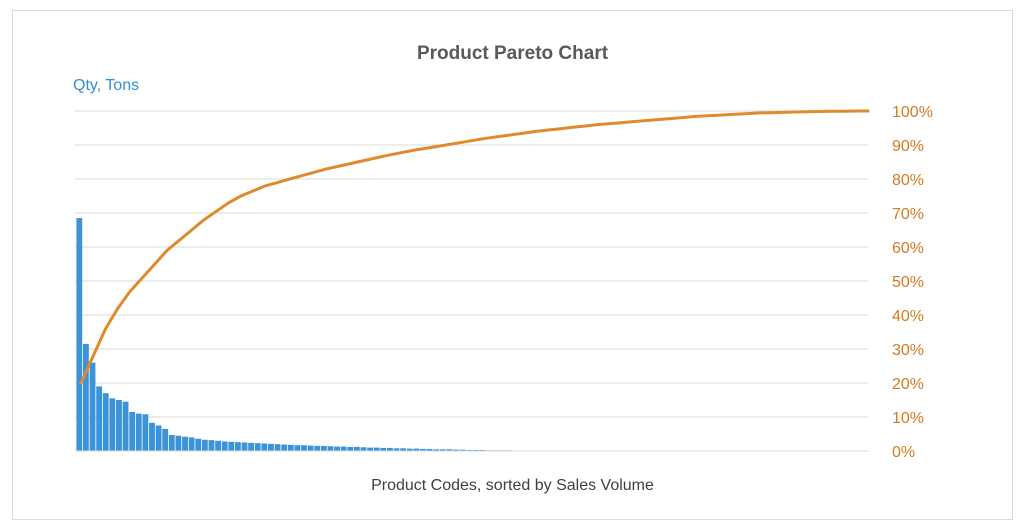 This screenshot has height=529, width=1024. What do you see at coordinates (903, 452) in the screenshot?
I see `y-right-tick-label: 0%` at bounding box center [903, 452].